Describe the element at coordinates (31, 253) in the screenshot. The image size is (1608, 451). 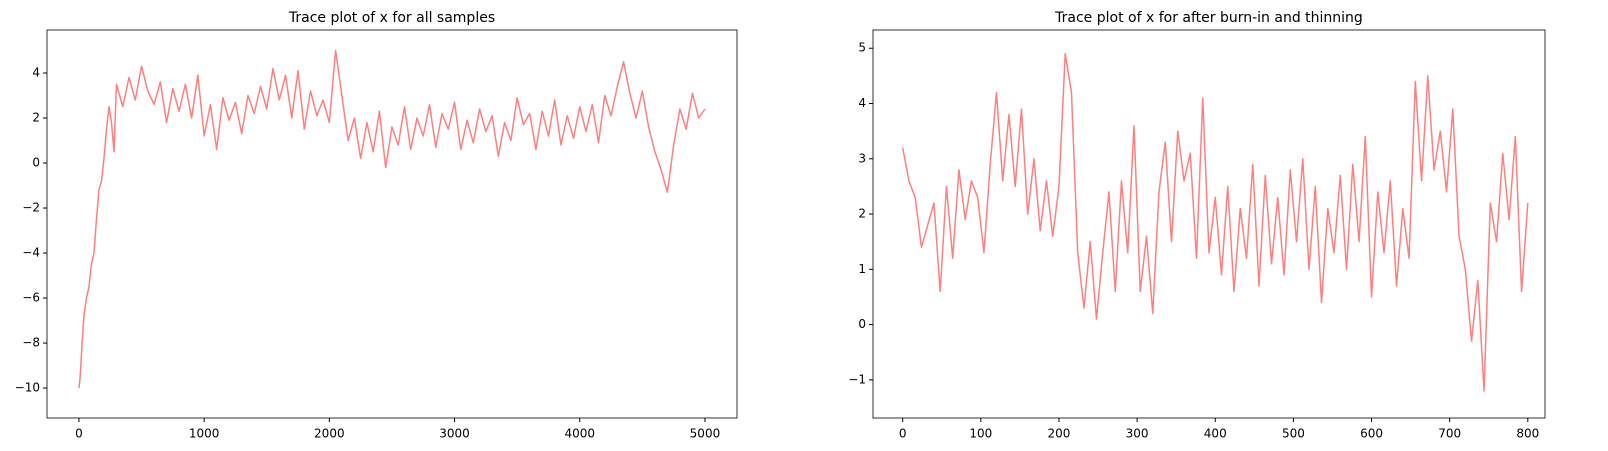
I see `y-tick-label: −4` at that location.